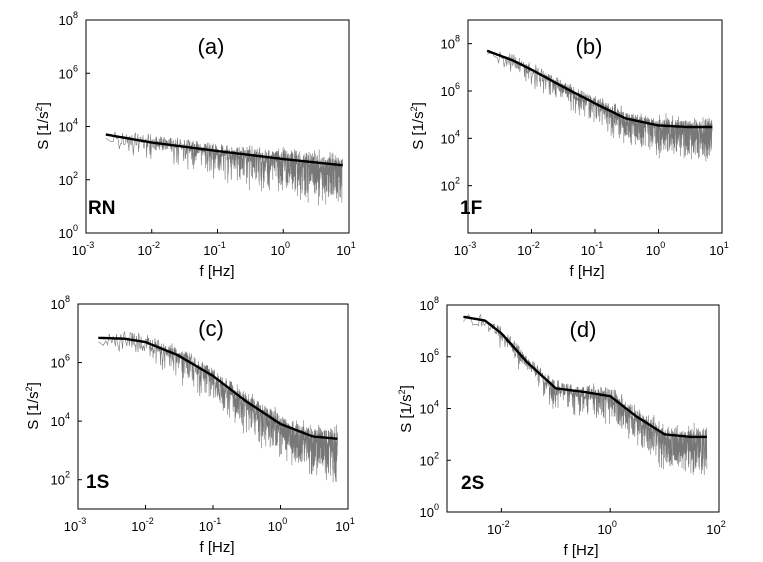  Describe the element at coordinates (429, 511) in the screenshot. I see `panel-d-ytick-label: 10⁰` at that location.